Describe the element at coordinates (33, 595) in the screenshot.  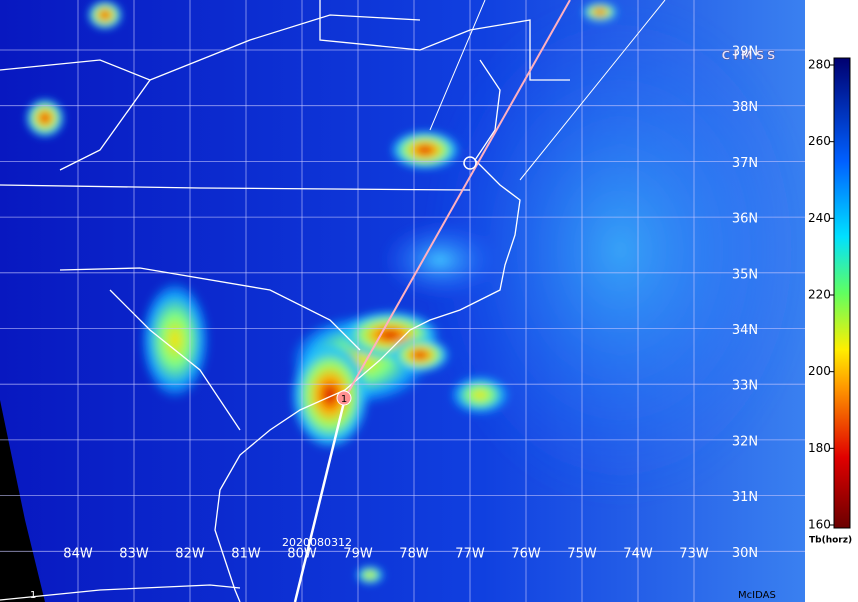
I see `frame-number: 1` at that location.